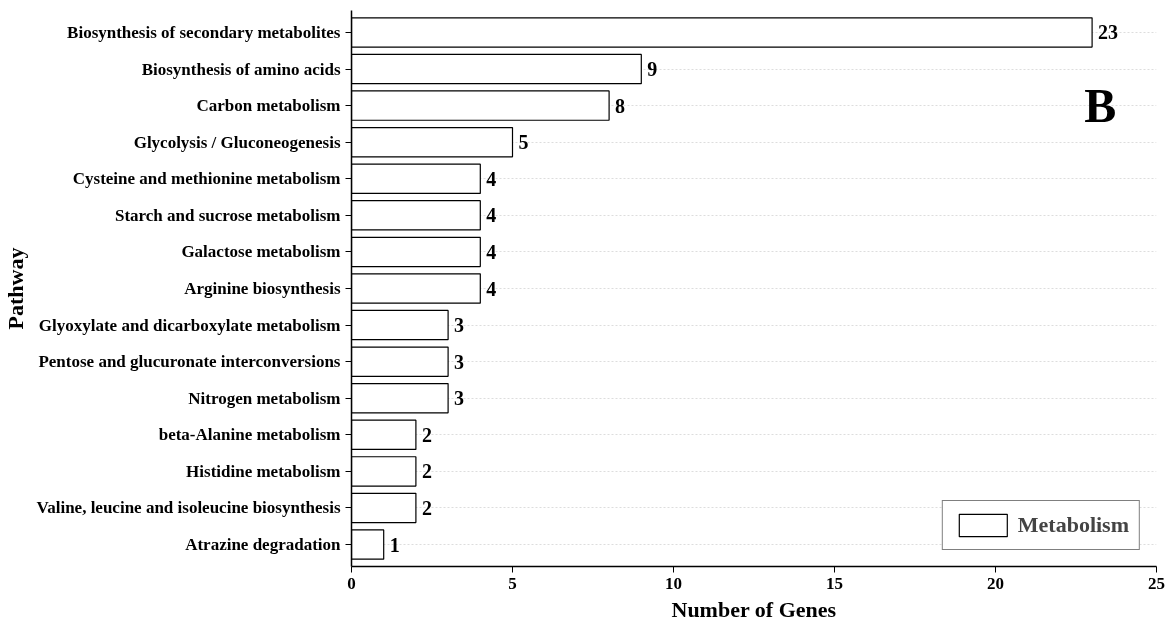  What do you see at coordinates (268, 106) in the screenshot?
I see `y-tick-label: Carbon metabolism` at bounding box center [268, 106].